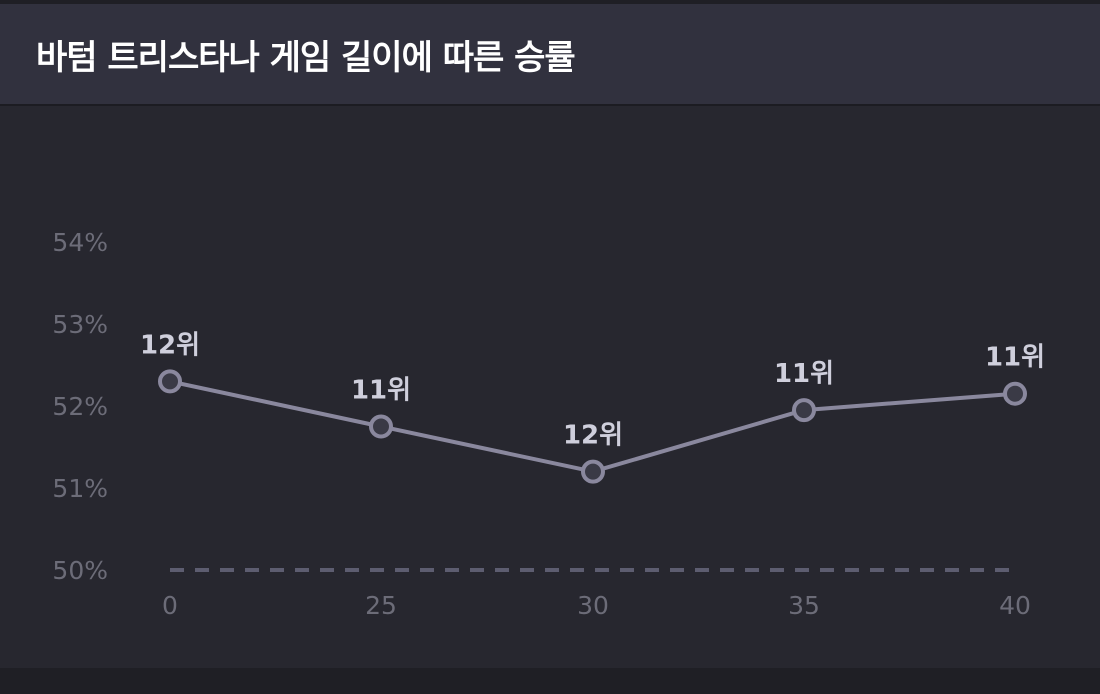 Image resolution: width=1100 pixels, height=694 pixels. Describe the element at coordinates (80, 570) in the screenshot. I see `y-tick-label: 50%` at that location.